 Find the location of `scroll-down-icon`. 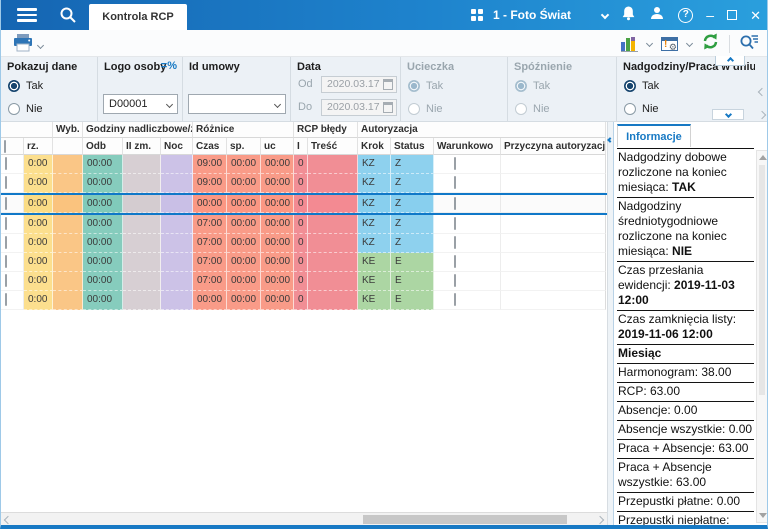

scroll-down-icon is located at coordinates (763, 515).